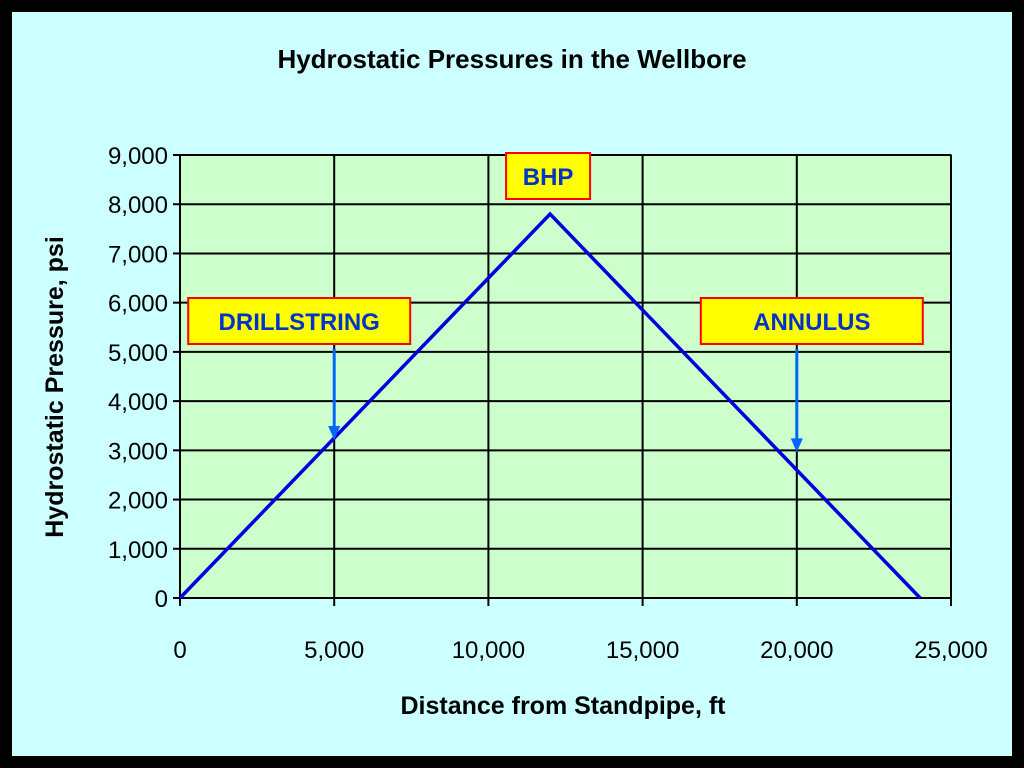 Image resolution: width=1024 pixels, height=768 pixels. Describe the element at coordinates (179, 650) in the screenshot. I see `x-tick-label: 0` at that location.